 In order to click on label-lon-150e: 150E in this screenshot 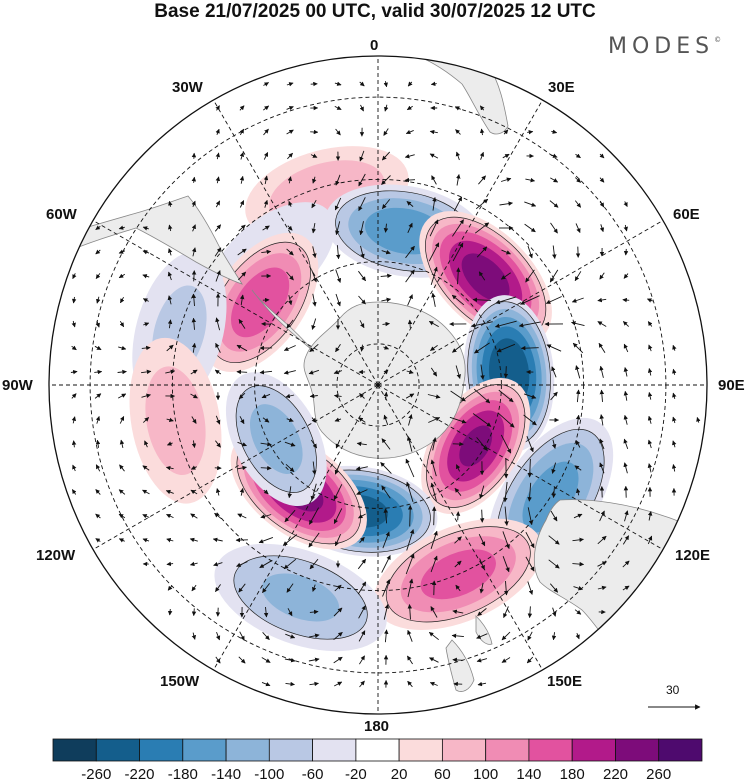, I will do `click(565, 681)`.